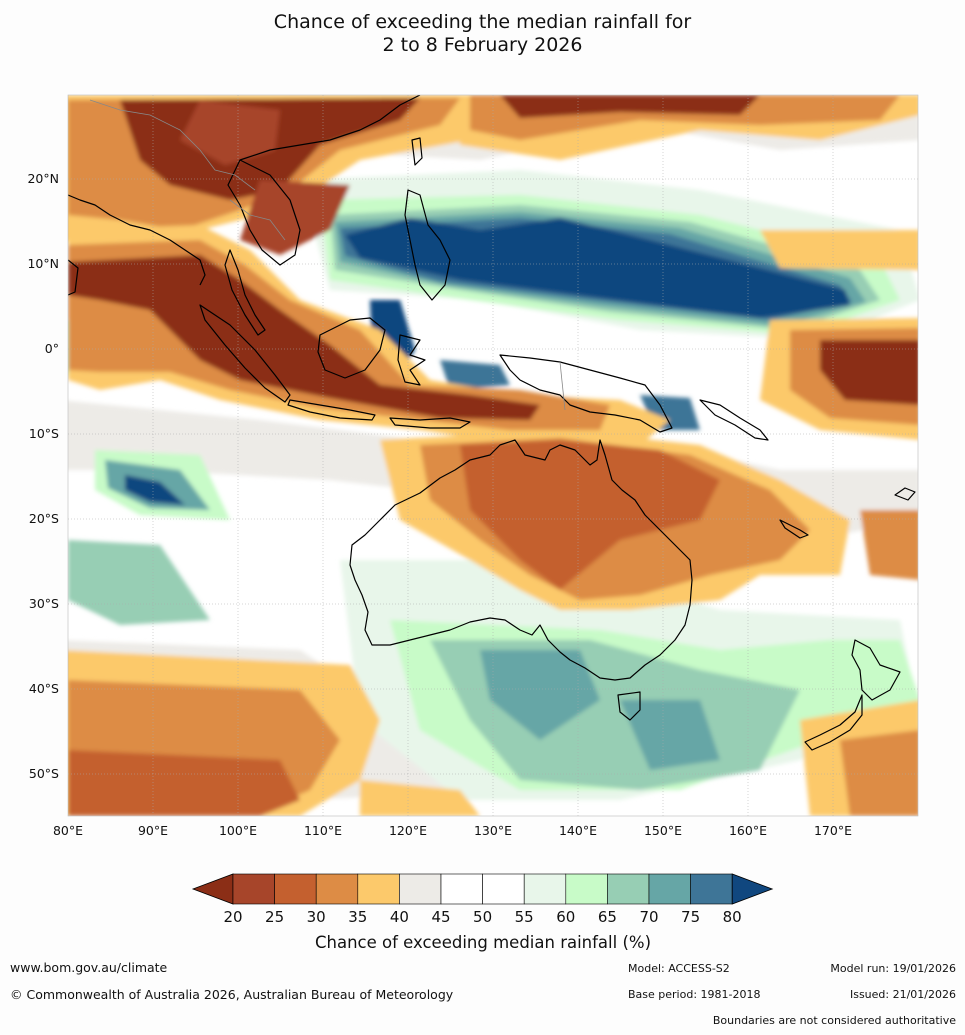 The image size is (965, 1035). Describe the element at coordinates (734, 420) in the screenshot. I see `coast-solomons` at that location.